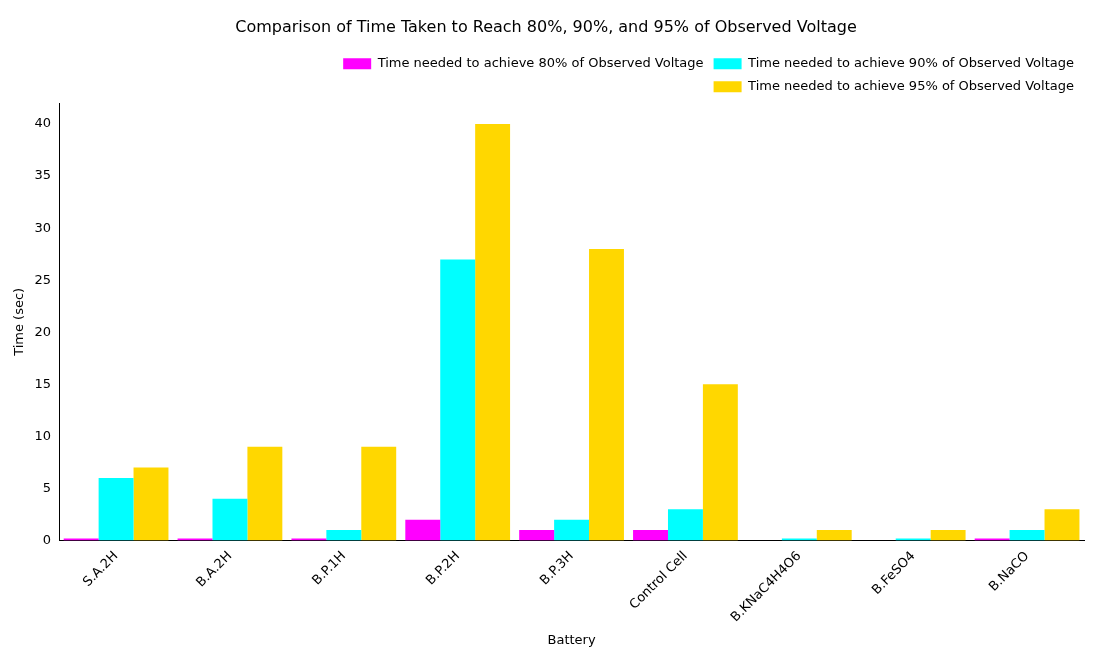 This screenshot has height=660, width=1102. I want to click on y-axis-title: Time (sec), so click(19, 322).